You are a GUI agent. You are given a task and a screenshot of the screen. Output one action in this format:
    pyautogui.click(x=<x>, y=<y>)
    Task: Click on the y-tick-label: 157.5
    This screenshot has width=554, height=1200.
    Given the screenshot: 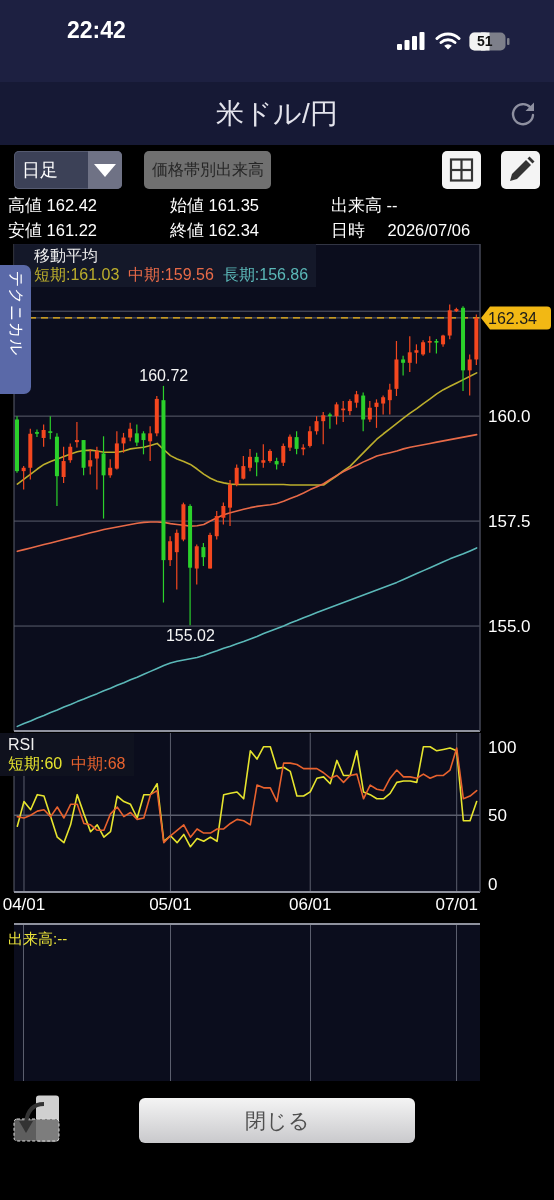 What is the action you would take?
    pyautogui.click(x=509, y=522)
    